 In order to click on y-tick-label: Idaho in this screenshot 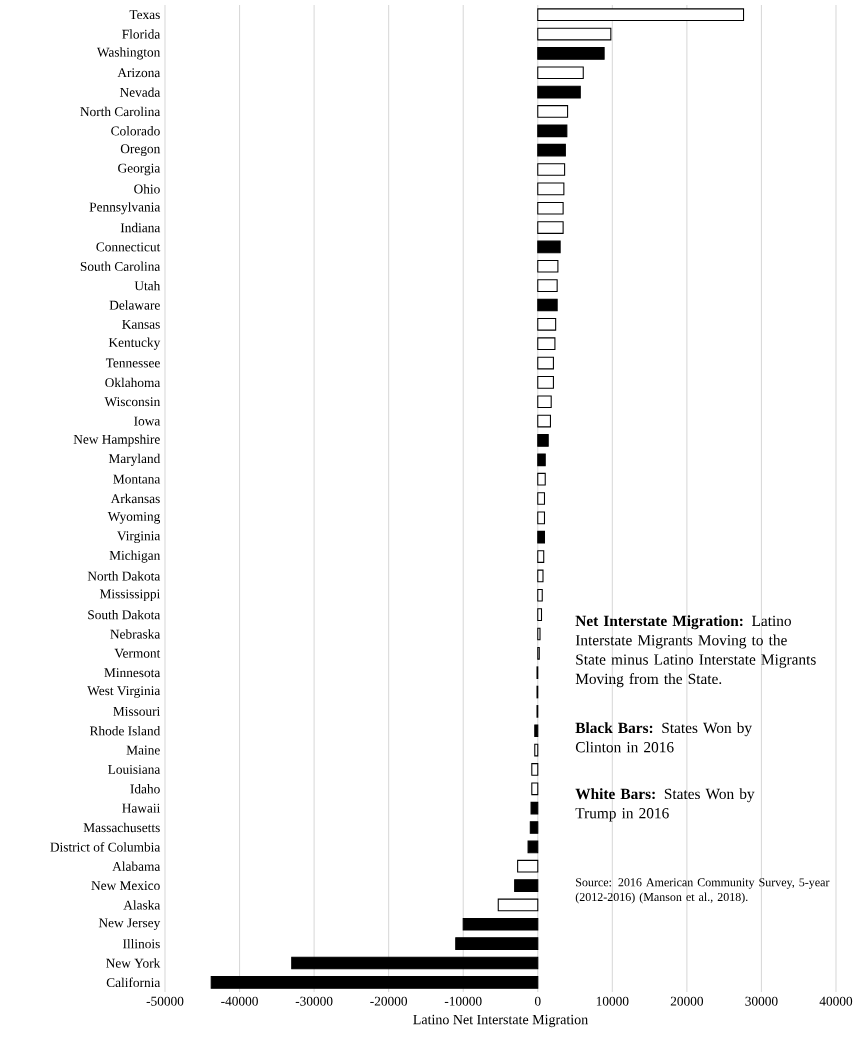, I will do `click(145, 789)`.